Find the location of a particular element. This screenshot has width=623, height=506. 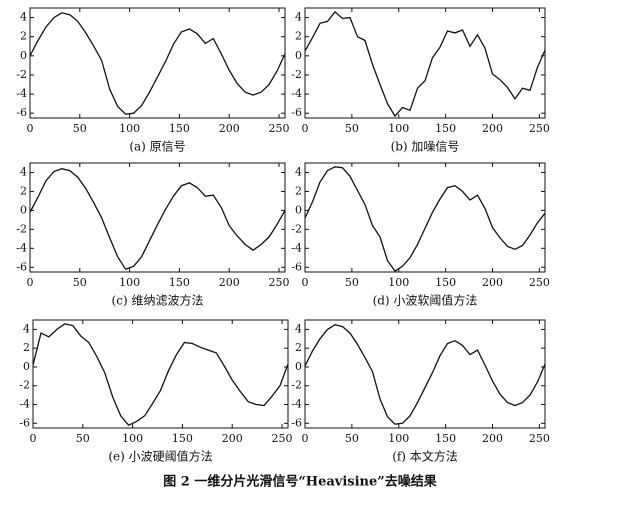

panel: -6 -4 -2 0 2 4 0 50 100 150 200 250 (c) 维纳滤波方法 is located at coordinates (153, 235).